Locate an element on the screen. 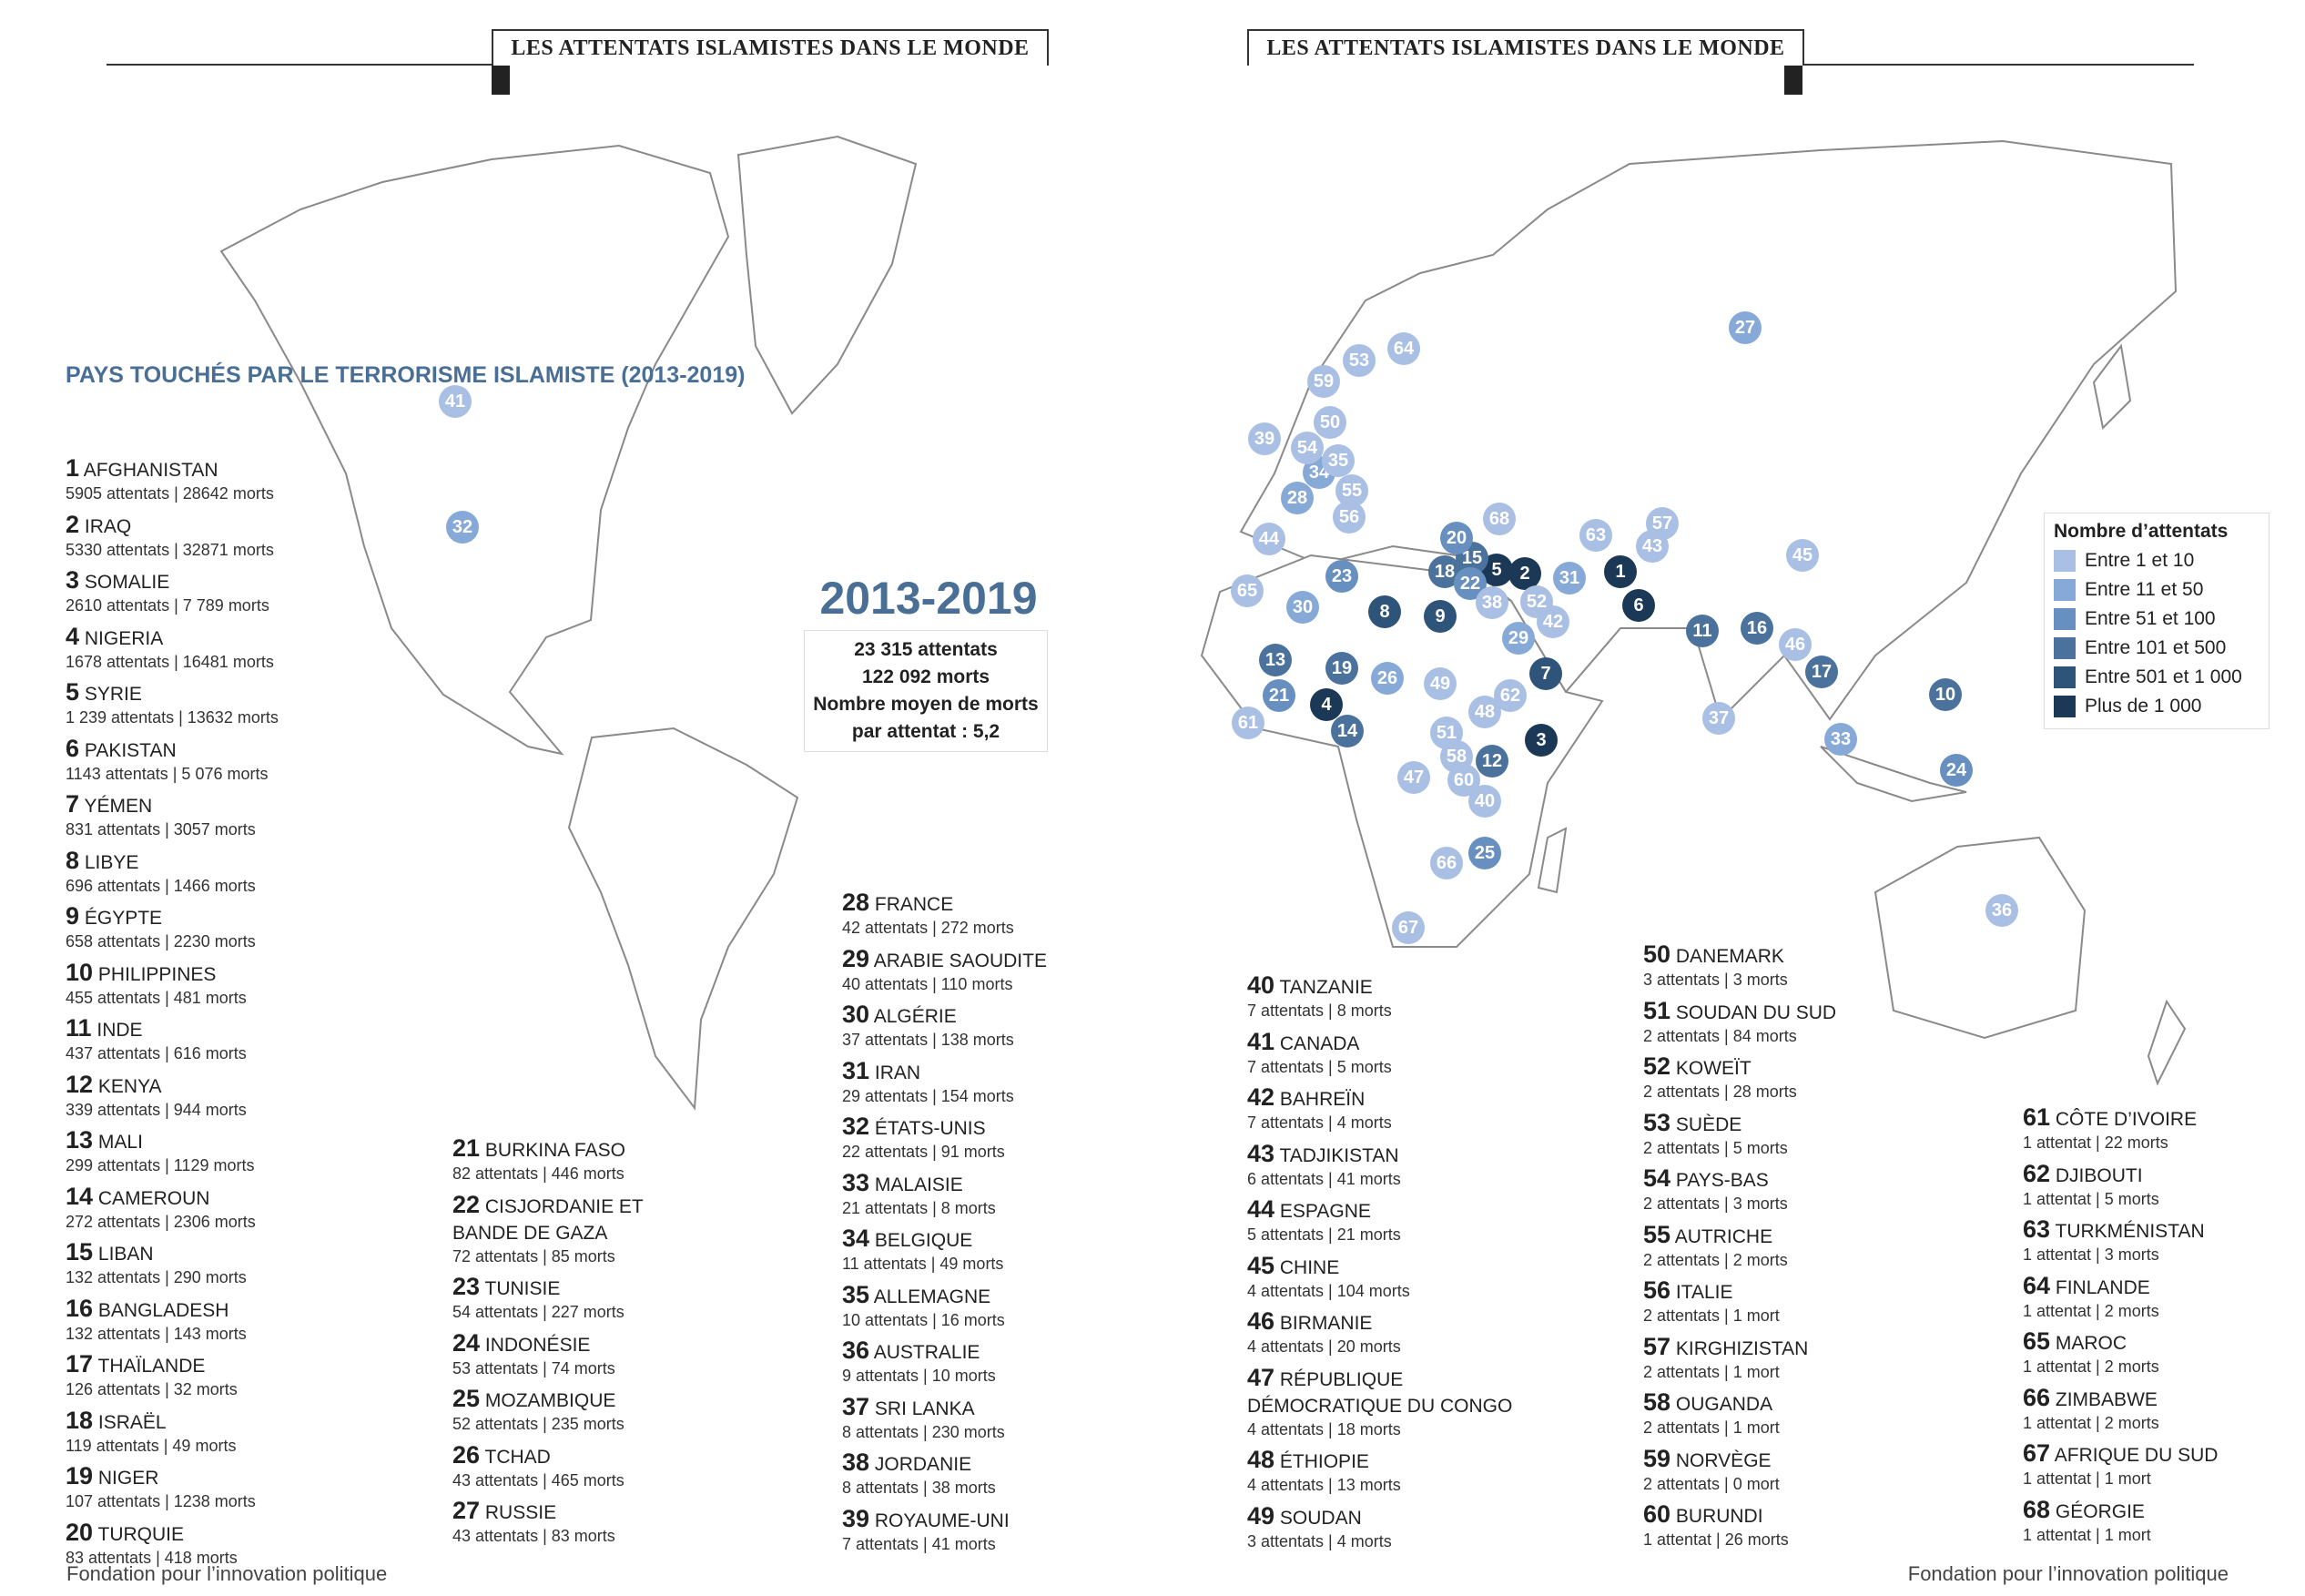  legend-label: Entre 1 et 10 is located at coordinates (2140, 560).